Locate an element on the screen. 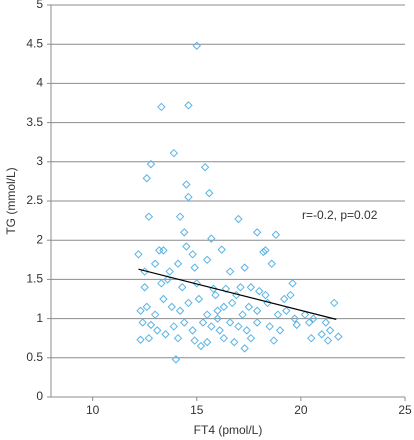 This screenshot has width=414, height=440. y-tick-label: 4.5 is located at coordinates (34, 43).